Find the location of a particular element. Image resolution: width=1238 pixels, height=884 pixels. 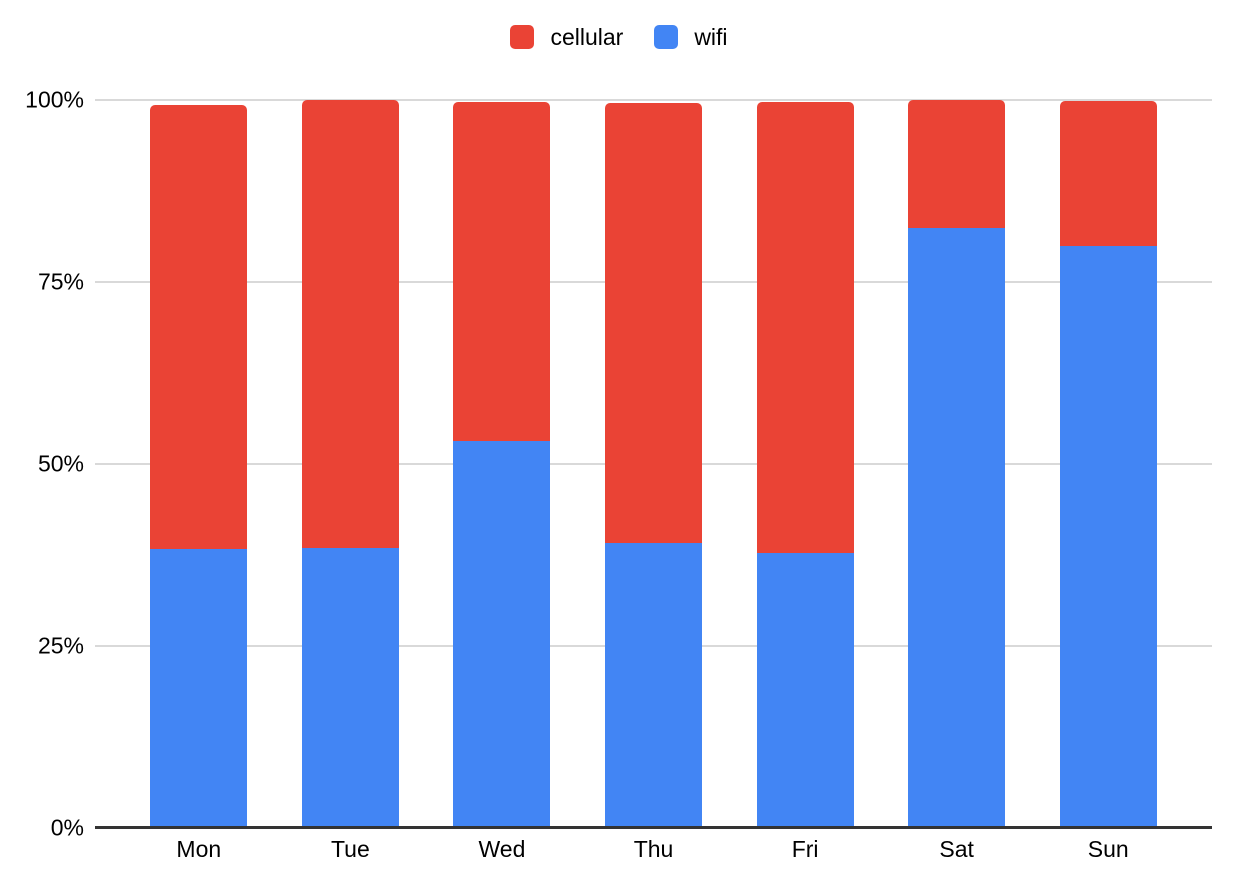

y-axis-labels: 100% 75% 50% 25% 0% is located at coordinates (42, 464).